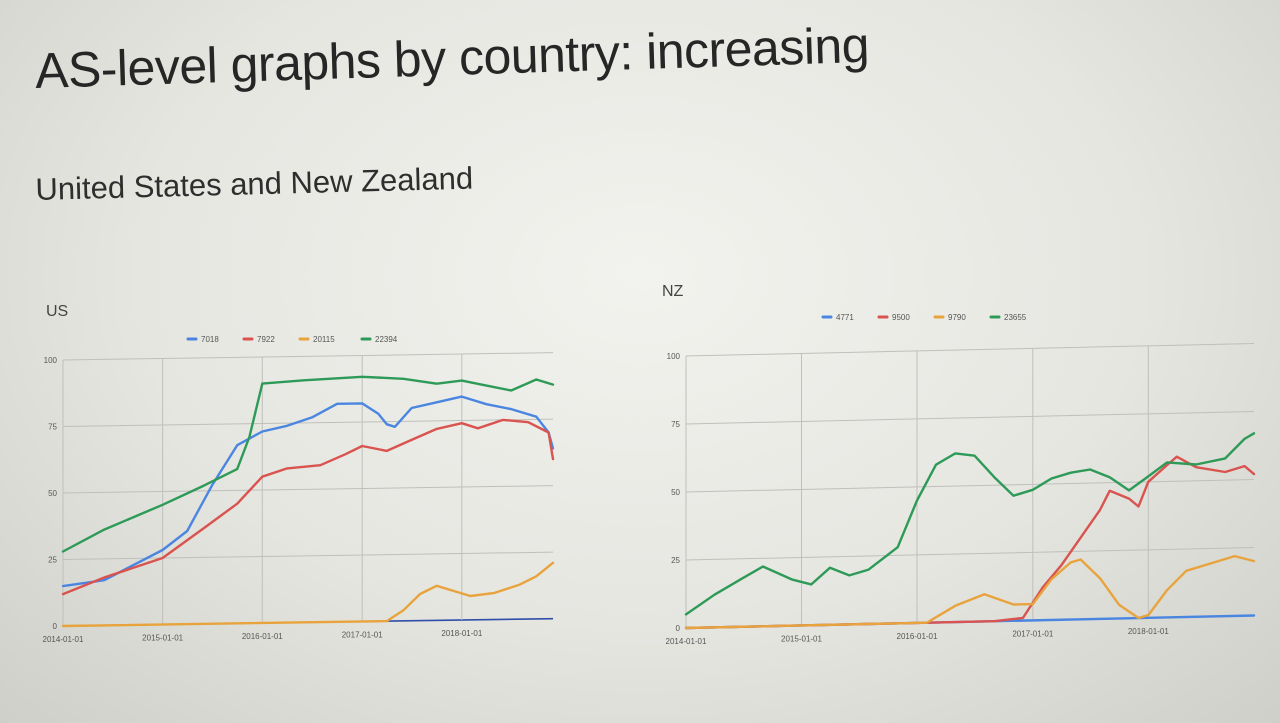 The width and height of the screenshot is (1280, 723). I want to click on nz-legend-label-23655: 23655, so click(1015, 317).